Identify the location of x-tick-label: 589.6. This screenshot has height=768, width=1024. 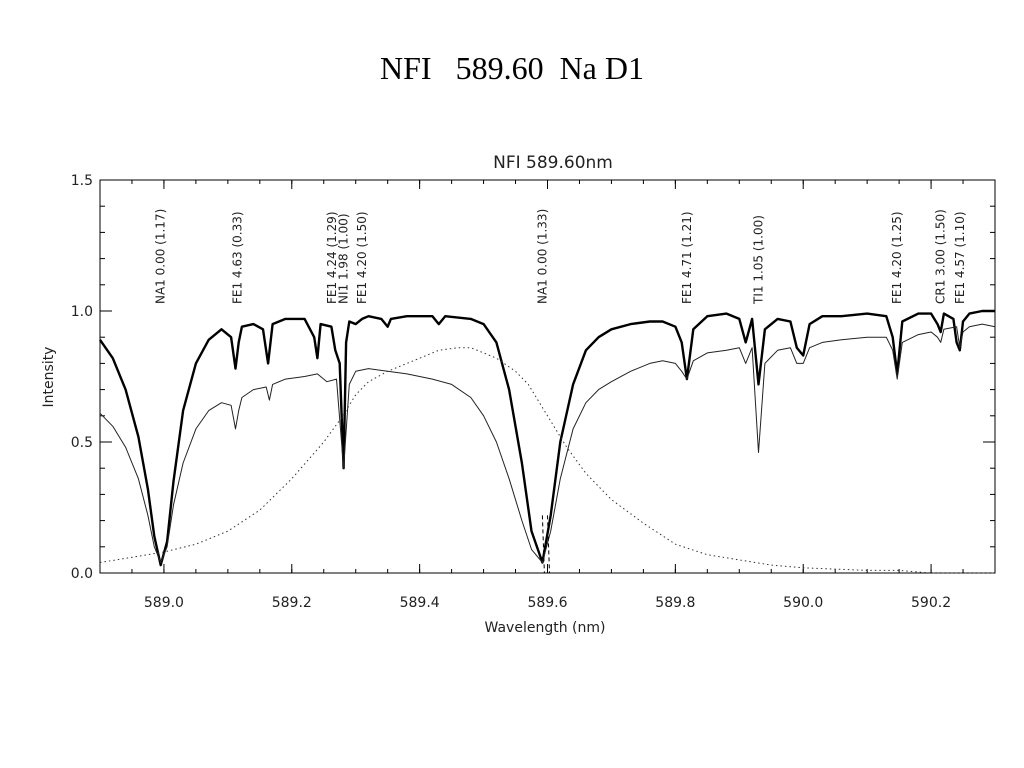
(547, 603).